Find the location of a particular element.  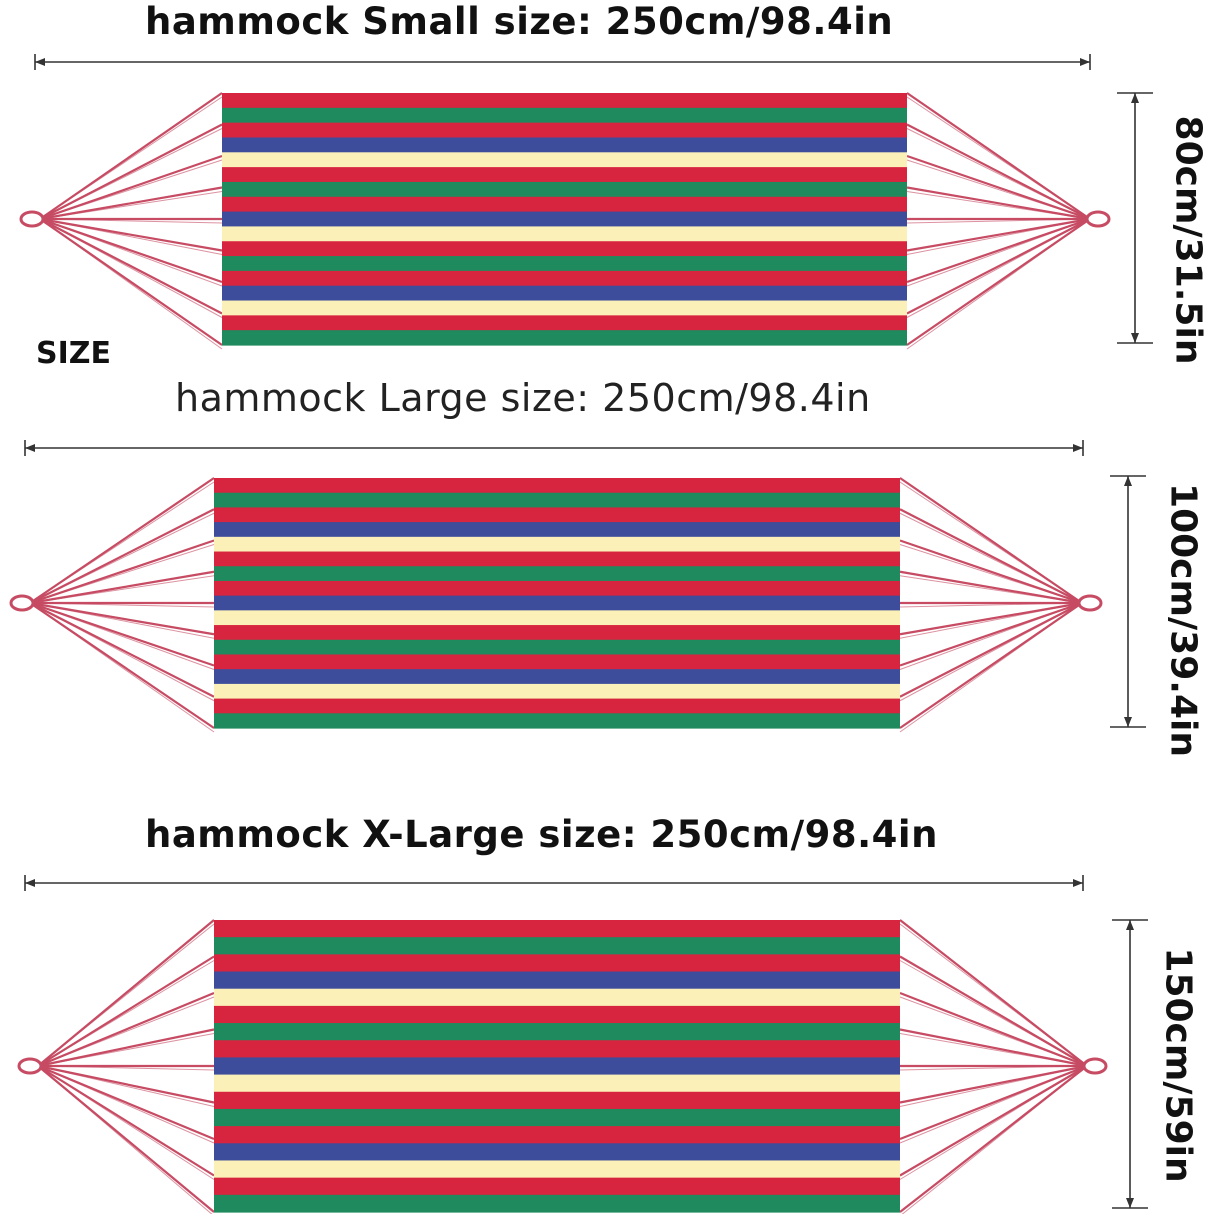

title-xlarge: hammock X-Large size: 250cm/98.4in is located at coordinates (541, 834).